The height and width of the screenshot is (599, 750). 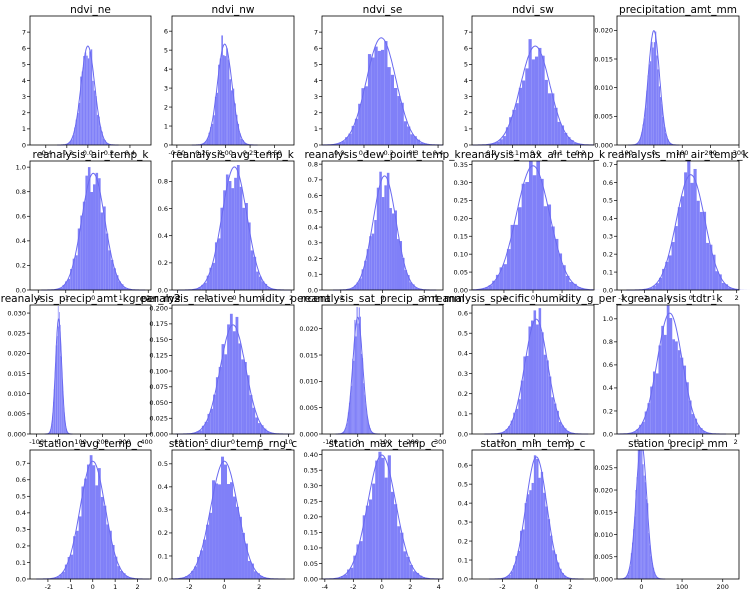 I want to click on x-tick-label: 0.50, so click(x=274, y=153).